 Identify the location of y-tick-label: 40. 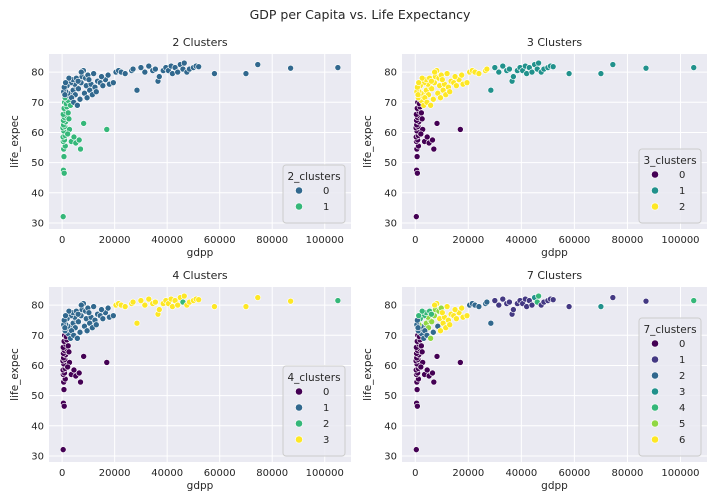
(37, 426).